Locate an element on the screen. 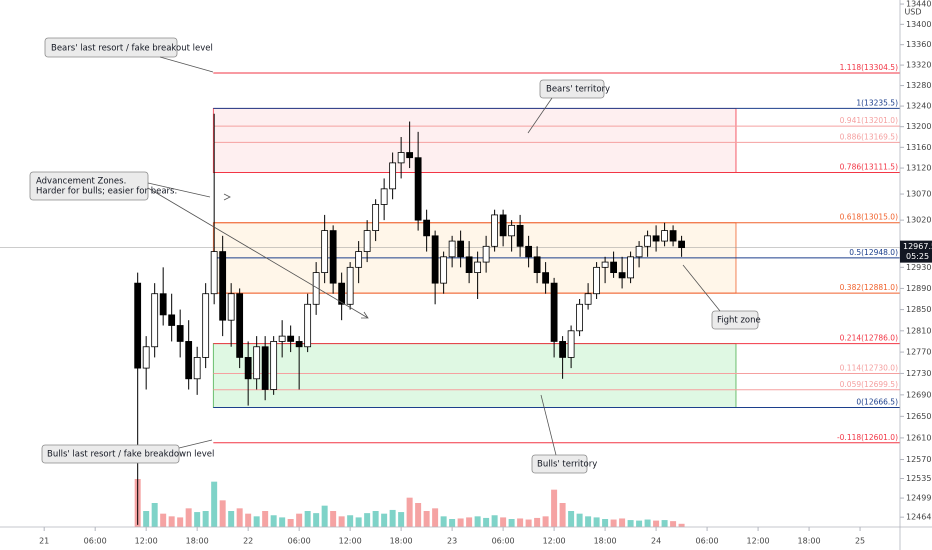 The width and height of the screenshot is (932, 550). y-tick-label: 12499.0 is located at coordinates (919, 498).